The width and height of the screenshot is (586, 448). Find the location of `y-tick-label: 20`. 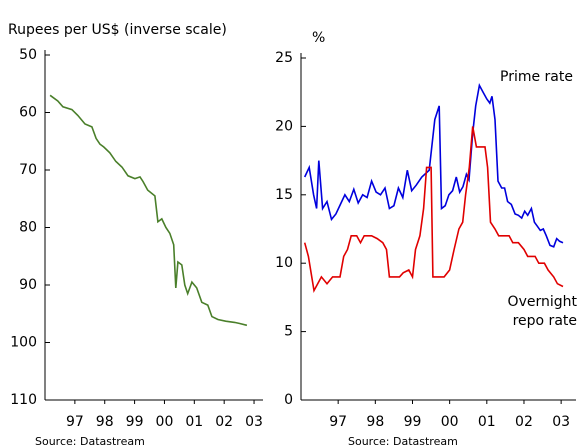

y-tick-label: 20 is located at coordinates (284, 126).